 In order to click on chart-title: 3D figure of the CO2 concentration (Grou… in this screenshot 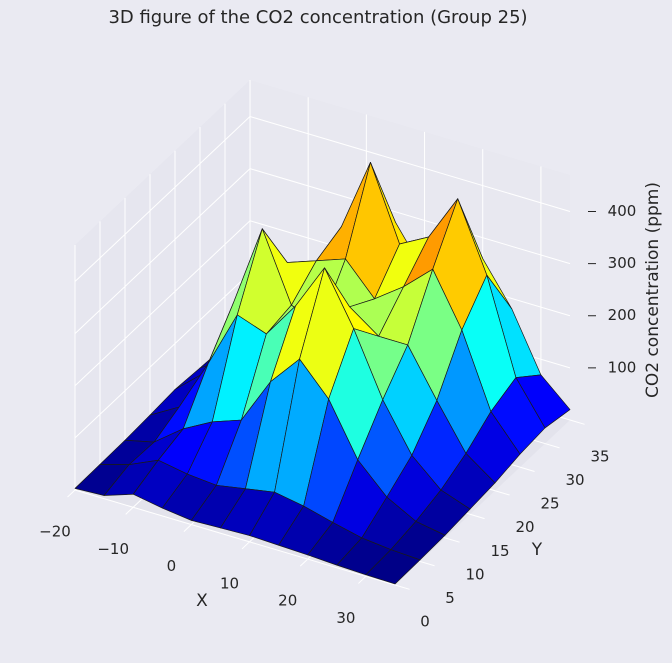, I will do `click(317, 17)`.